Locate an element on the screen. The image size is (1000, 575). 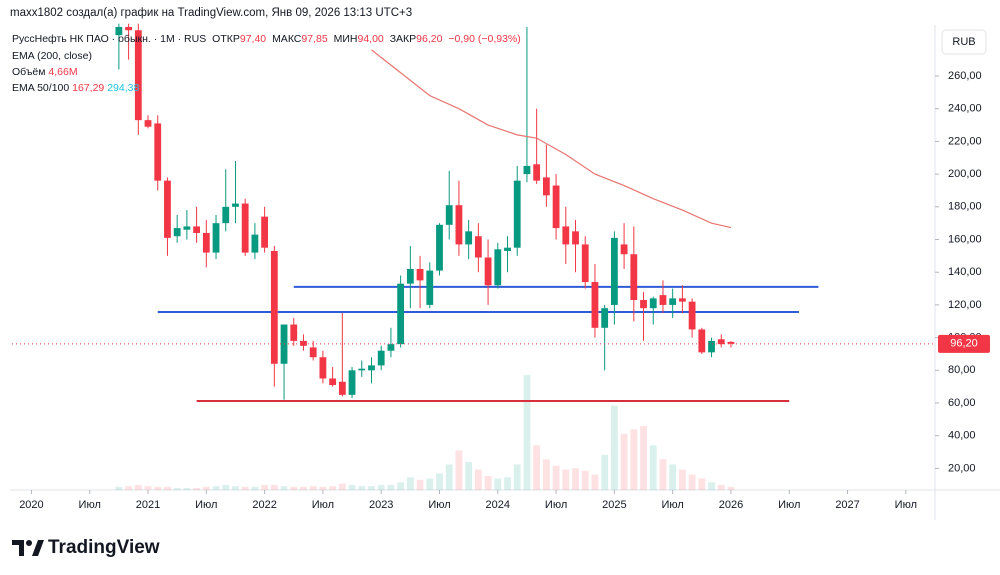
volume-legend: Объём 4,66M is located at coordinates (45, 72).